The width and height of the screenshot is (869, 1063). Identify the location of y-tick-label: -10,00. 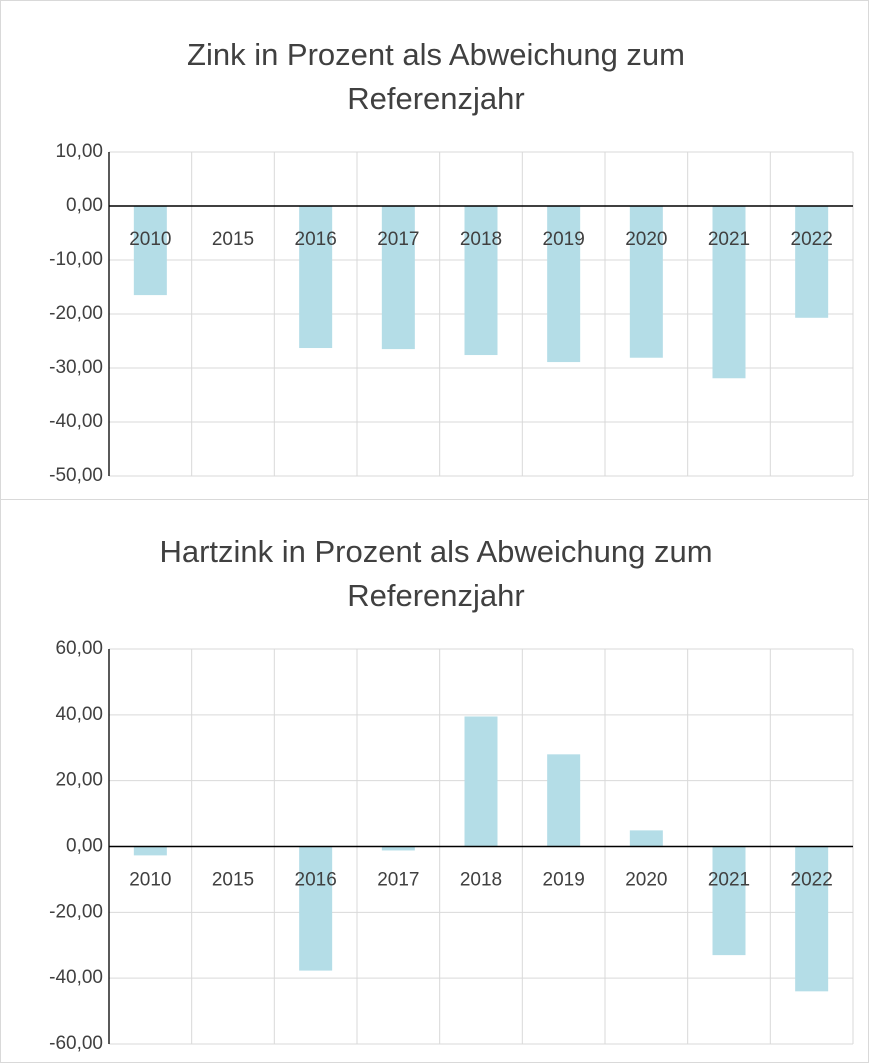
(76, 259).